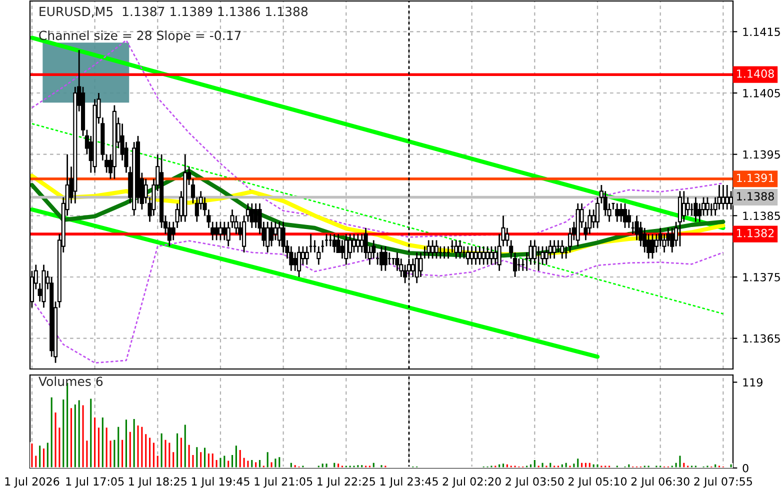 The width and height of the screenshot is (781, 489). What do you see at coordinates (761, 32) in the screenshot?
I see `y-tick-label: 1.1415` at bounding box center [761, 32].